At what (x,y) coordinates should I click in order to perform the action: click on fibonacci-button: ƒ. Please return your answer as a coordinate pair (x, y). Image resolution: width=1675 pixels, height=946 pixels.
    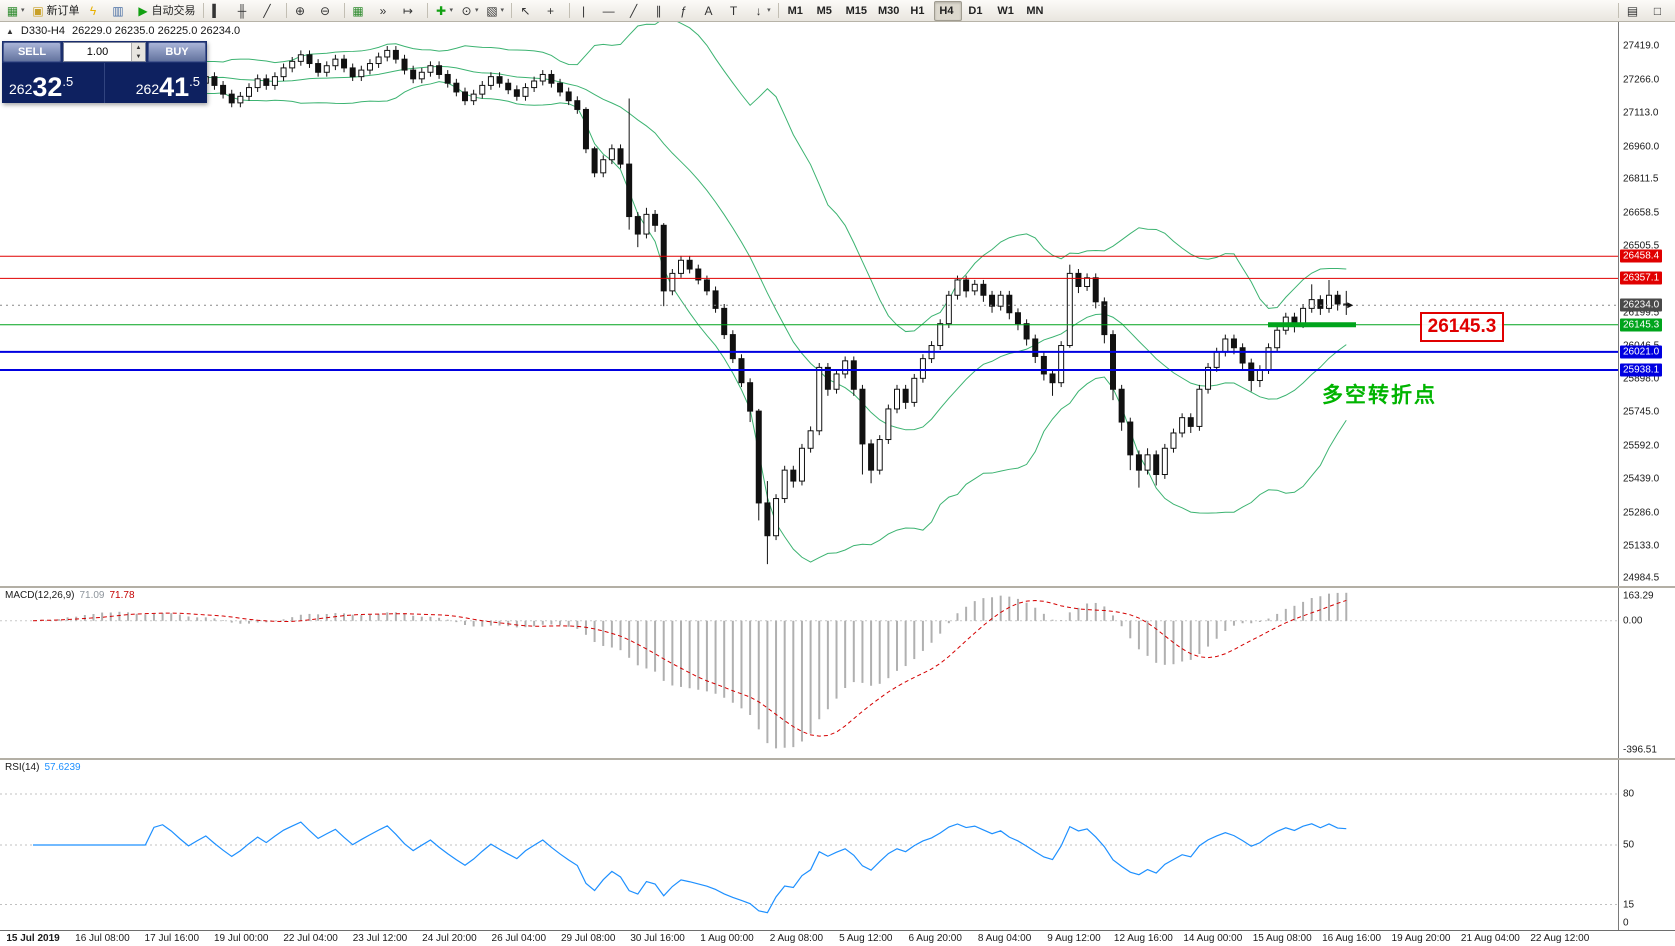
    Looking at the image, I should click on (686, 11).